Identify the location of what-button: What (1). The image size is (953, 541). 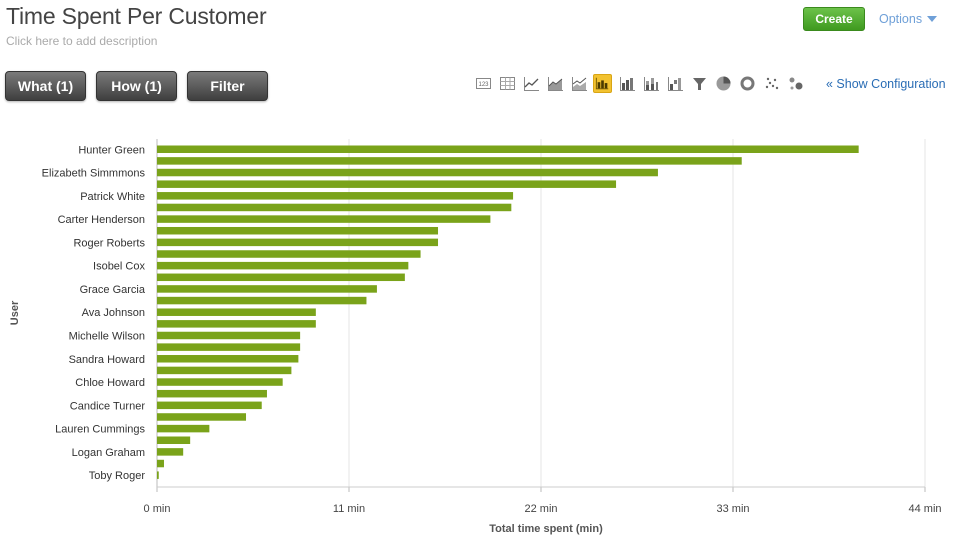
(45, 86).